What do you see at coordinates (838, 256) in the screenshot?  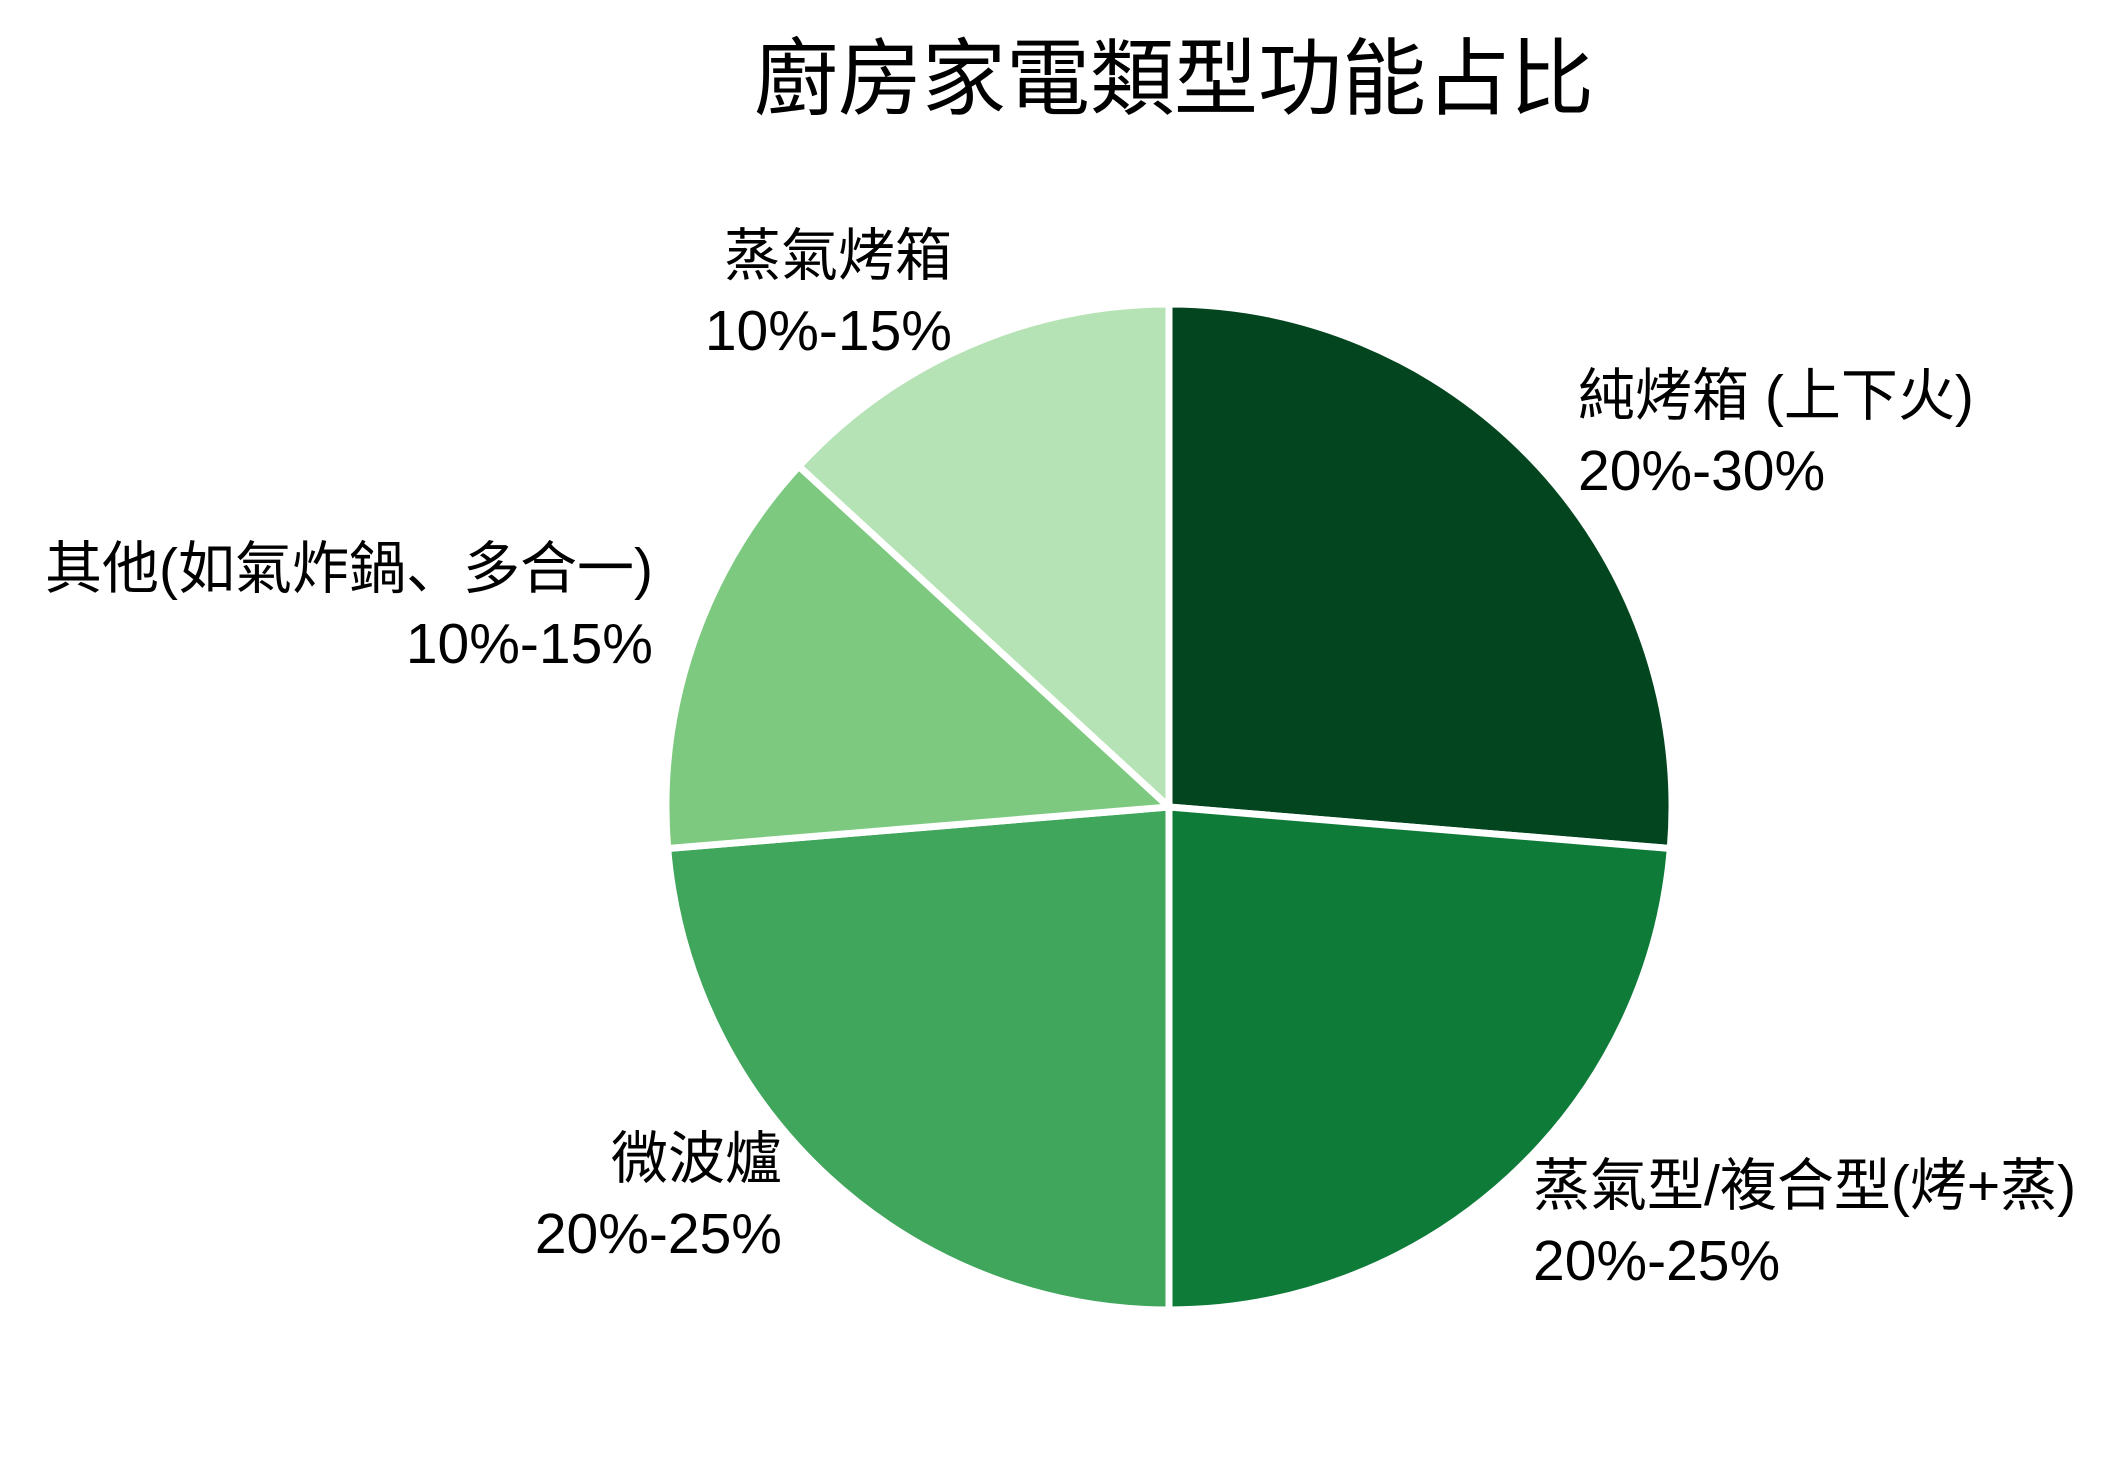 I see `slice-label-text: 蒸氣烤箱` at bounding box center [838, 256].